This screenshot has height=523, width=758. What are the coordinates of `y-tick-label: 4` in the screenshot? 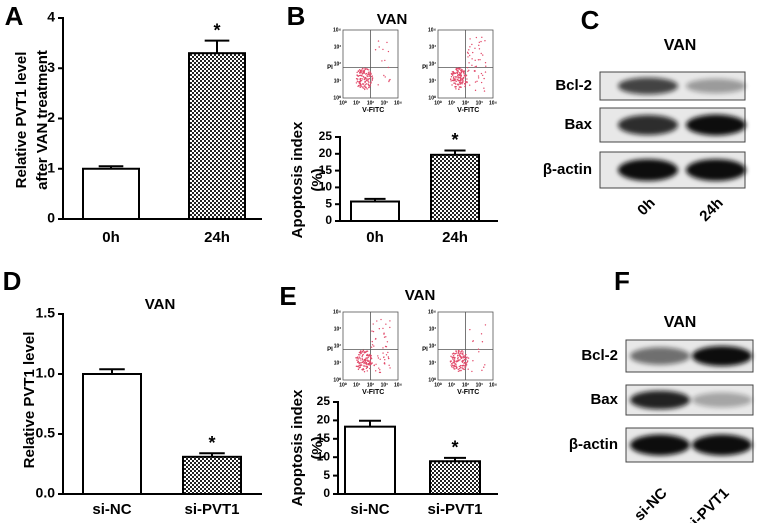 It's located at (51, 17).